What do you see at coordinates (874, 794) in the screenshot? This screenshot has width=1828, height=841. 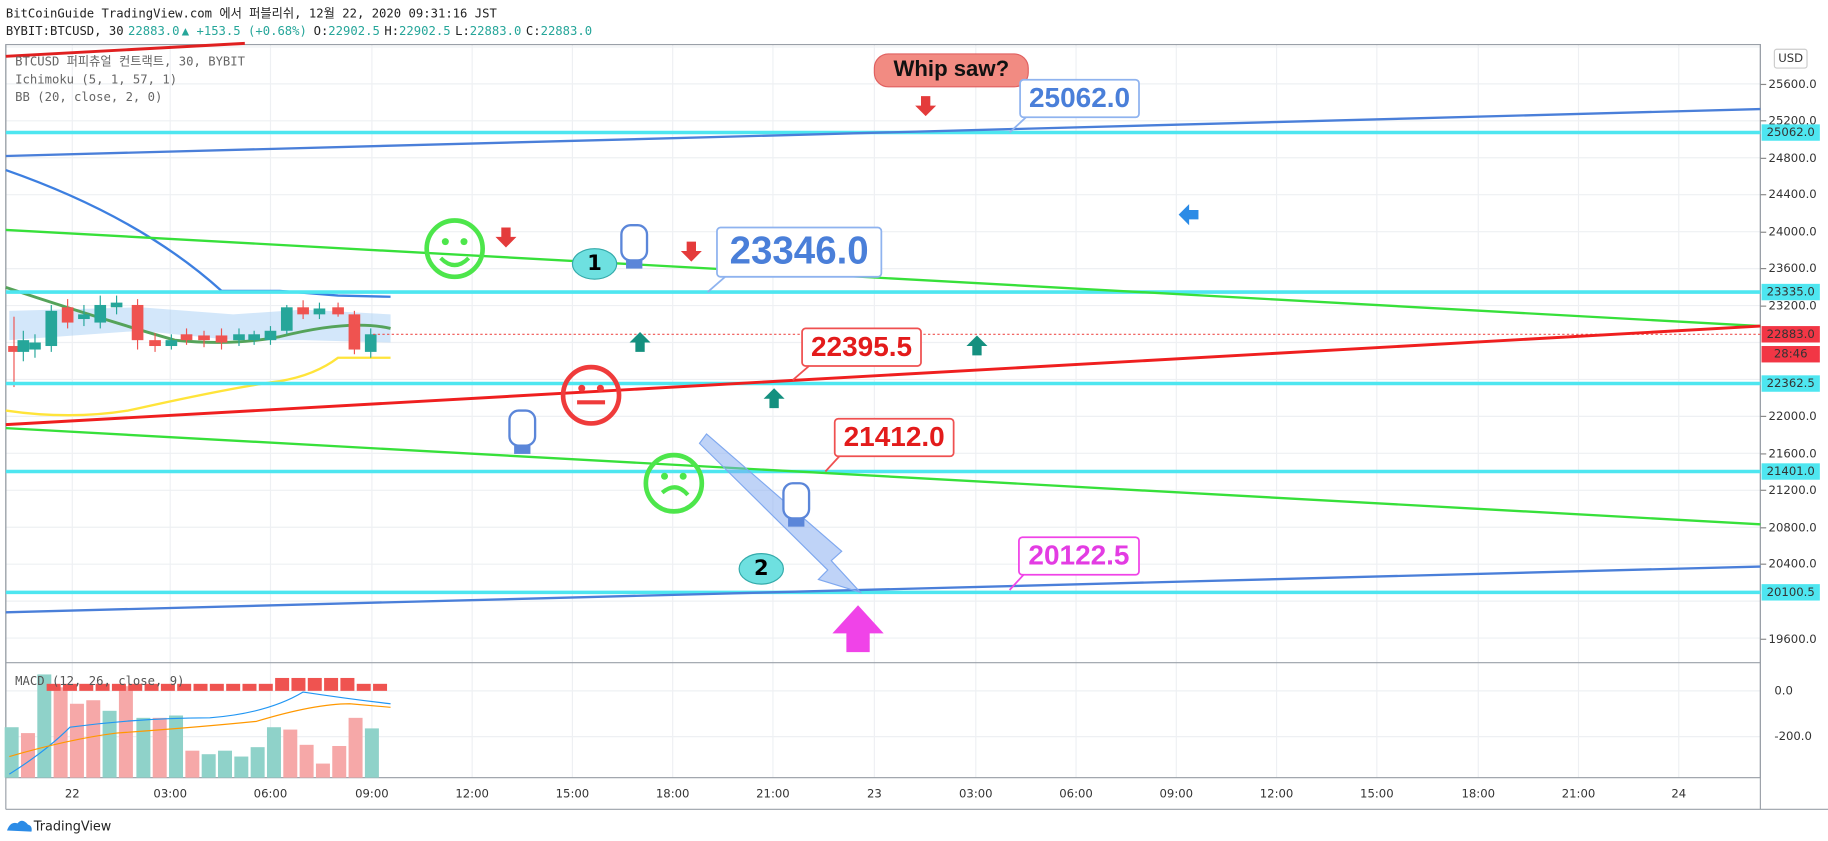 I see `time-tick-label: 23` at bounding box center [874, 794].